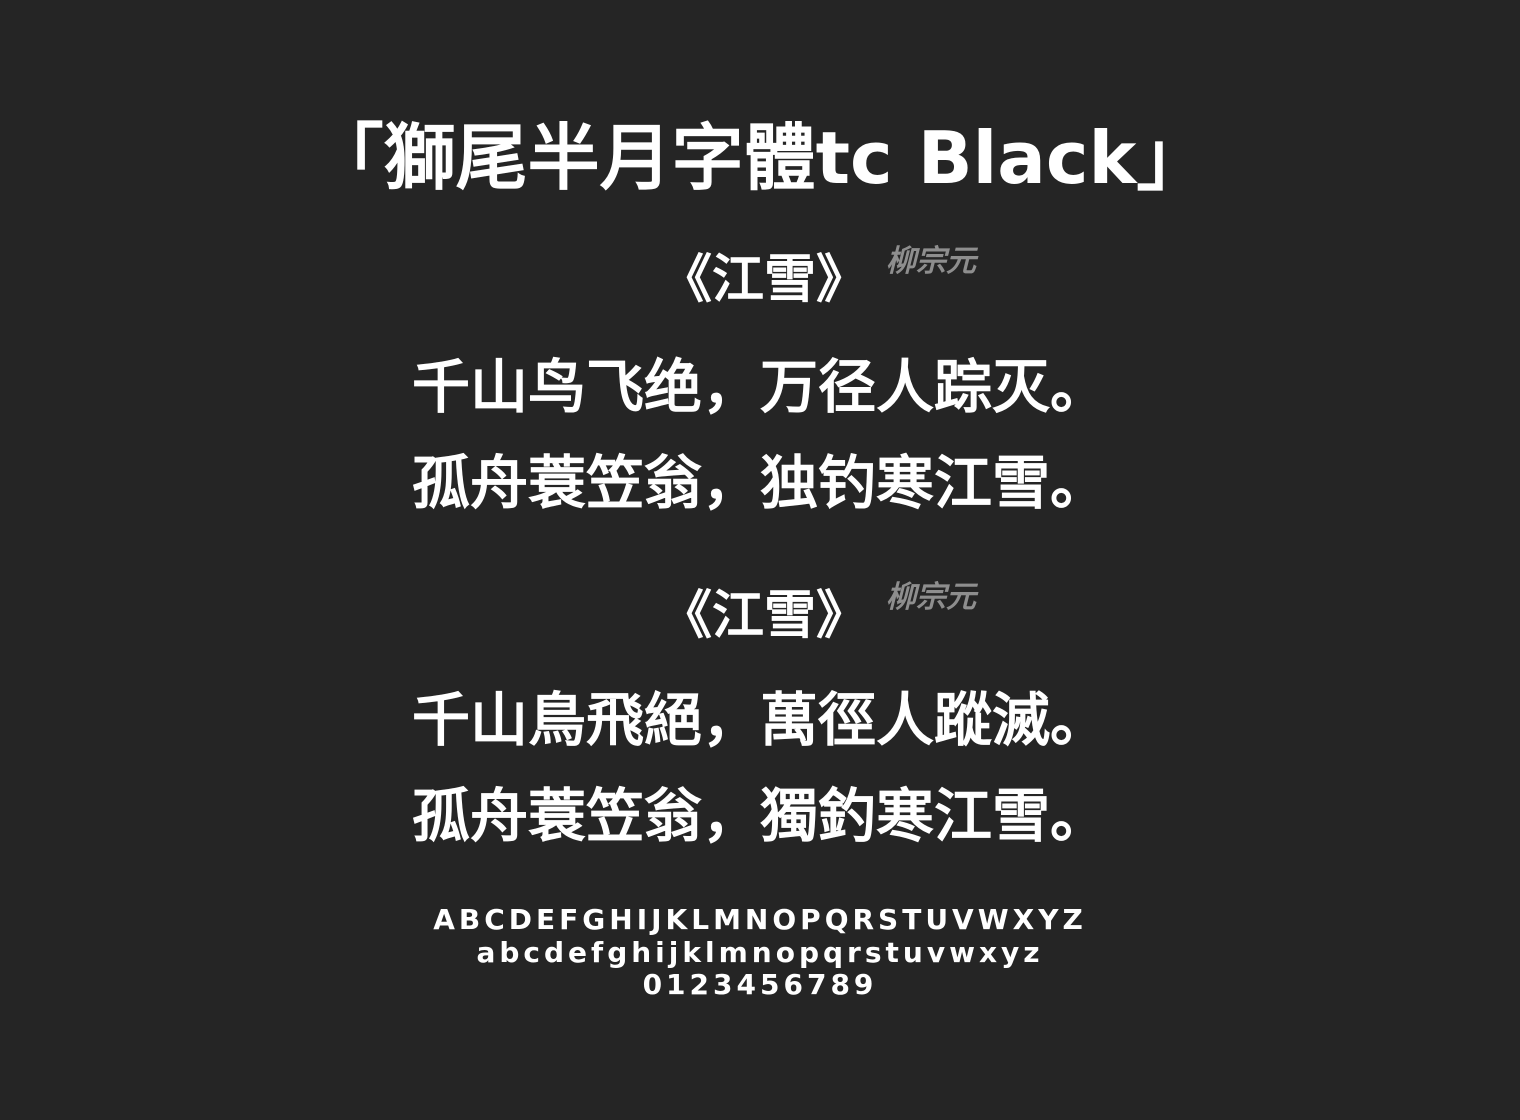 The width and height of the screenshot is (1520, 1120). I want to click on poem-author-simplified: 柳宗元, so click(931, 261).